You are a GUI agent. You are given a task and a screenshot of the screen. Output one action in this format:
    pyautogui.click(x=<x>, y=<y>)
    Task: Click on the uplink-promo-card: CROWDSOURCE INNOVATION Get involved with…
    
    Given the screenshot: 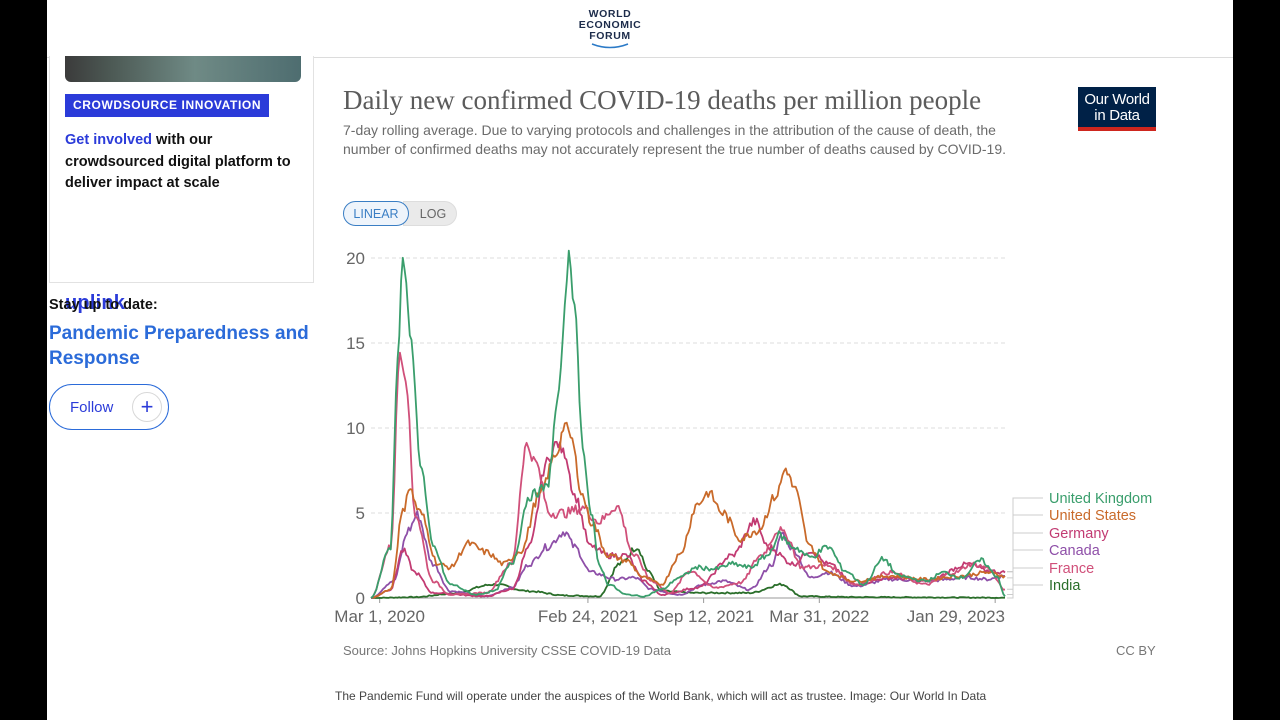 What is the action you would take?
    pyautogui.click(x=181, y=185)
    